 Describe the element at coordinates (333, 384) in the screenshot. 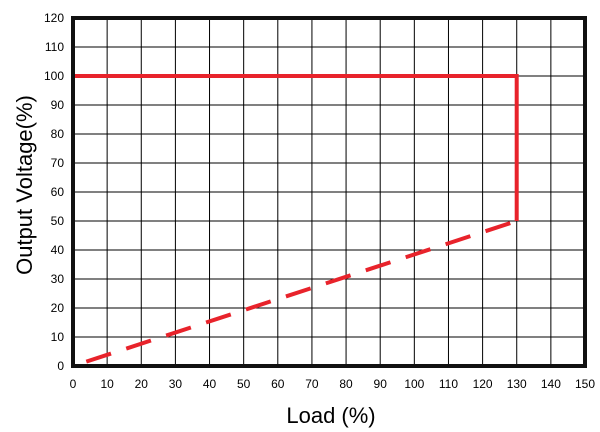

I see `x-tick-labels: 0 10 20 30 40 50 60 70 80 90 100 110 120 130 140 150` at that location.